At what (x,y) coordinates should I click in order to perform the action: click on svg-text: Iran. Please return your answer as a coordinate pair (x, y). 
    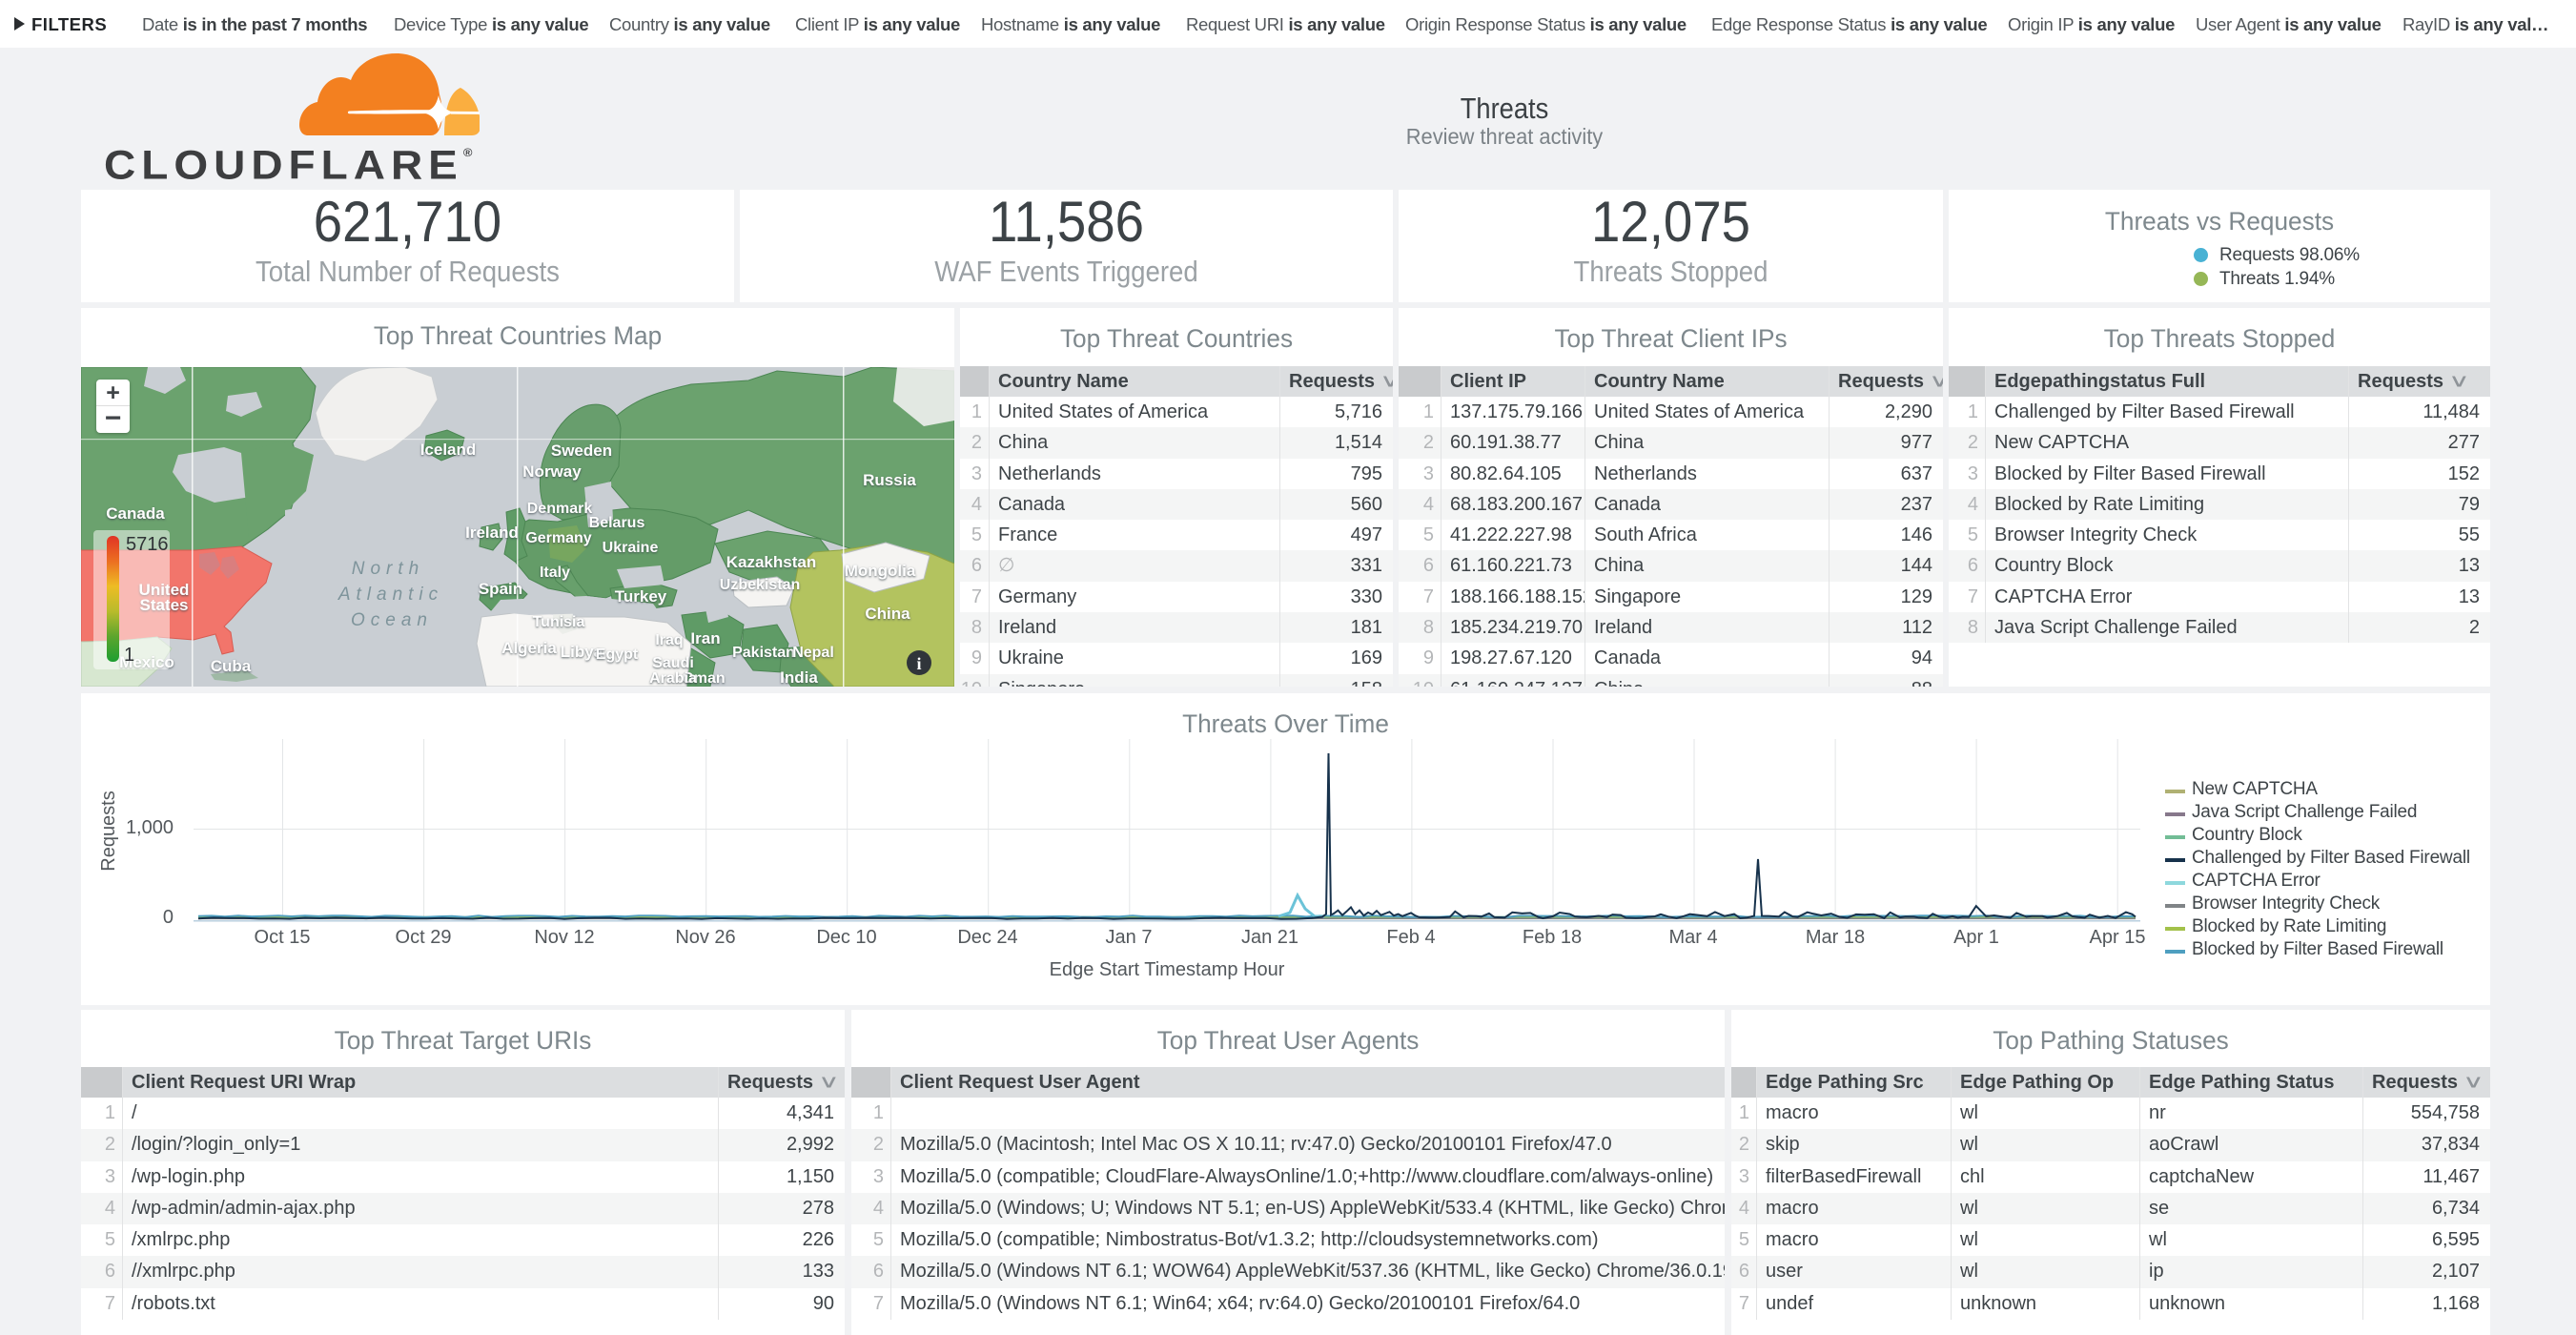
    Looking at the image, I should click on (705, 638).